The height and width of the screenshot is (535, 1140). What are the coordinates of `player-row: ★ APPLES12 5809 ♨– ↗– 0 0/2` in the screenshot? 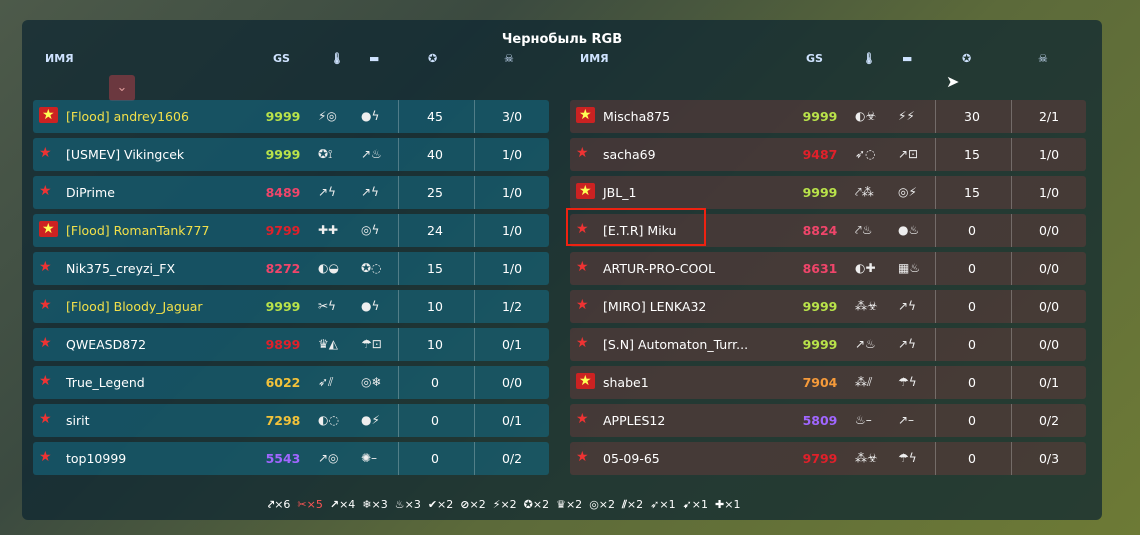 It's located at (828, 420).